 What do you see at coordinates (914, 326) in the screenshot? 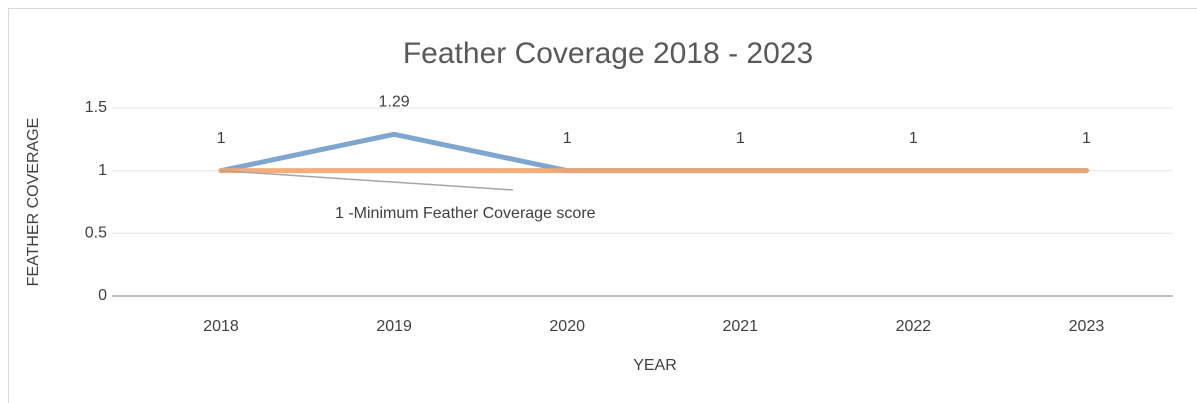
I see `x-tick-label: 2022` at bounding box center [914, 326].